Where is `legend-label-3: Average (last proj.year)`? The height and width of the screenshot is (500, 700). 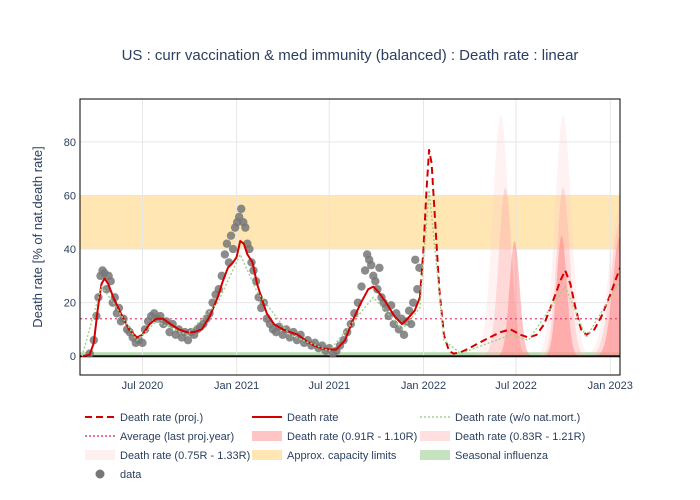
legend-label-3: Average (last proj.year) is located at coordinates (177, 437).